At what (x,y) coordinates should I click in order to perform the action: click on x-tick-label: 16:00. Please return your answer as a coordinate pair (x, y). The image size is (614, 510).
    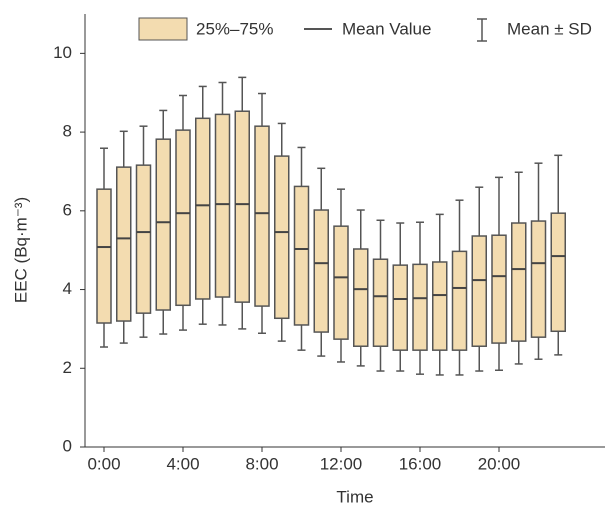
    Looking at the image, I should click on (420, 463).